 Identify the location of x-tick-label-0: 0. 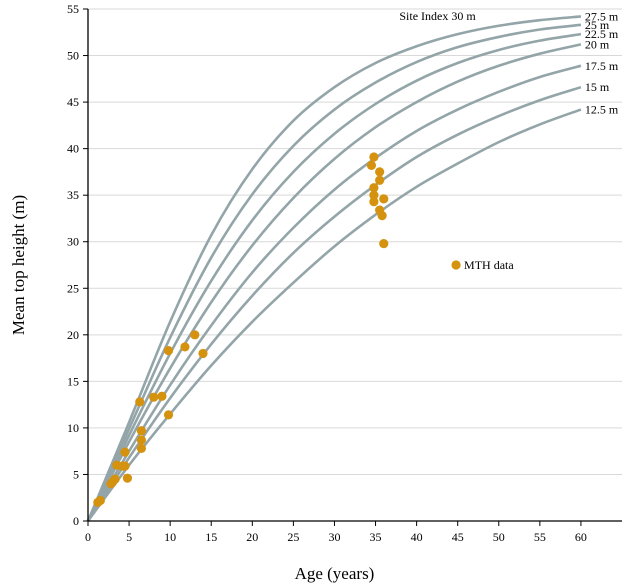
(88, 537).